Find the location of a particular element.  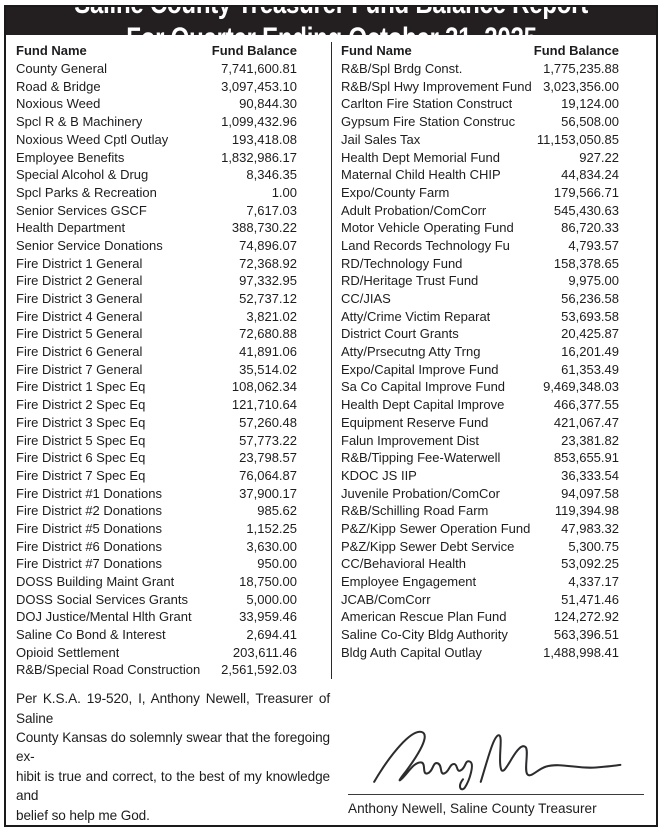

table-row: Fire District 3 General 52,737.12 is located at coordinates (156, 299).